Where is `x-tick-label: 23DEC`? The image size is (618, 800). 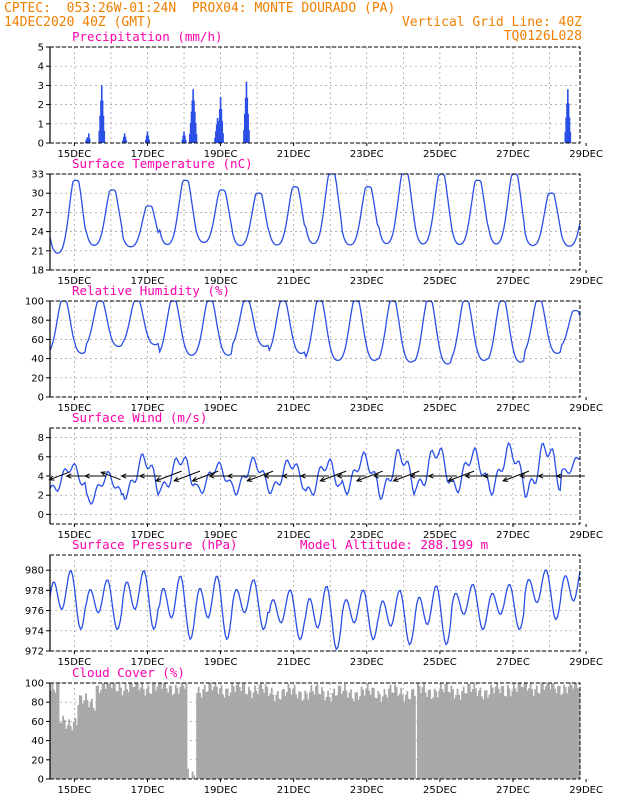
x-tick-label: 23DEC is located at coordinates (367, 535).